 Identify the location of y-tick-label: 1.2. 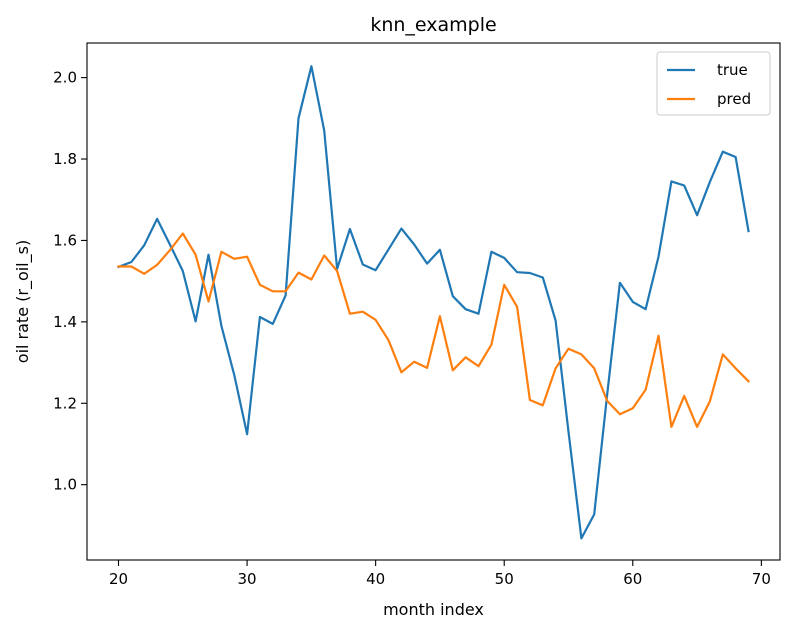
(65, 403).